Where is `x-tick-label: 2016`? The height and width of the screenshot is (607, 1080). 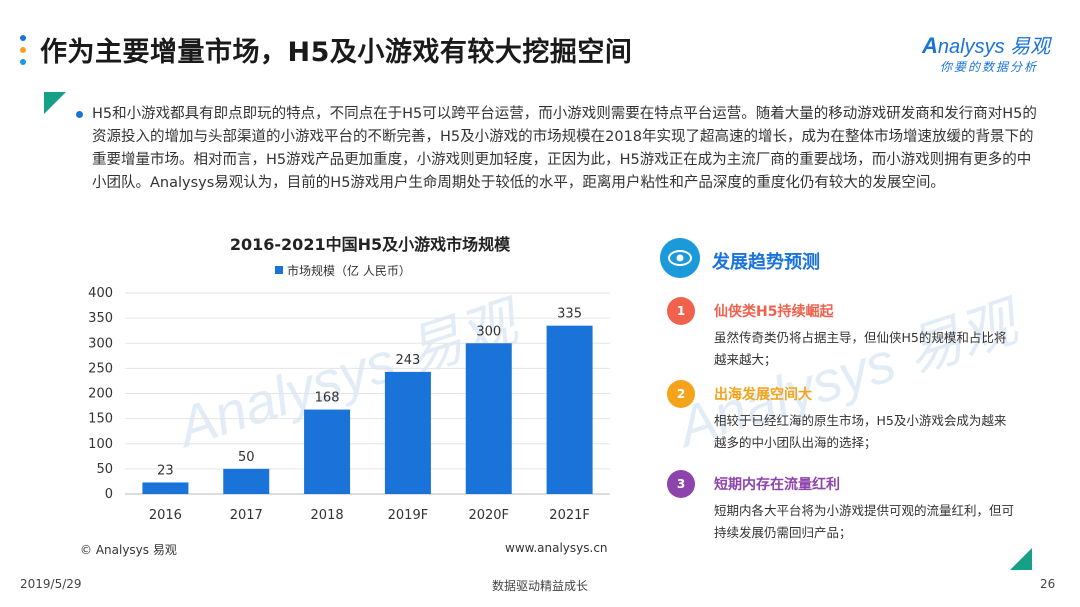 x-tick-label: 2016 is located at coordinates (165, 515).